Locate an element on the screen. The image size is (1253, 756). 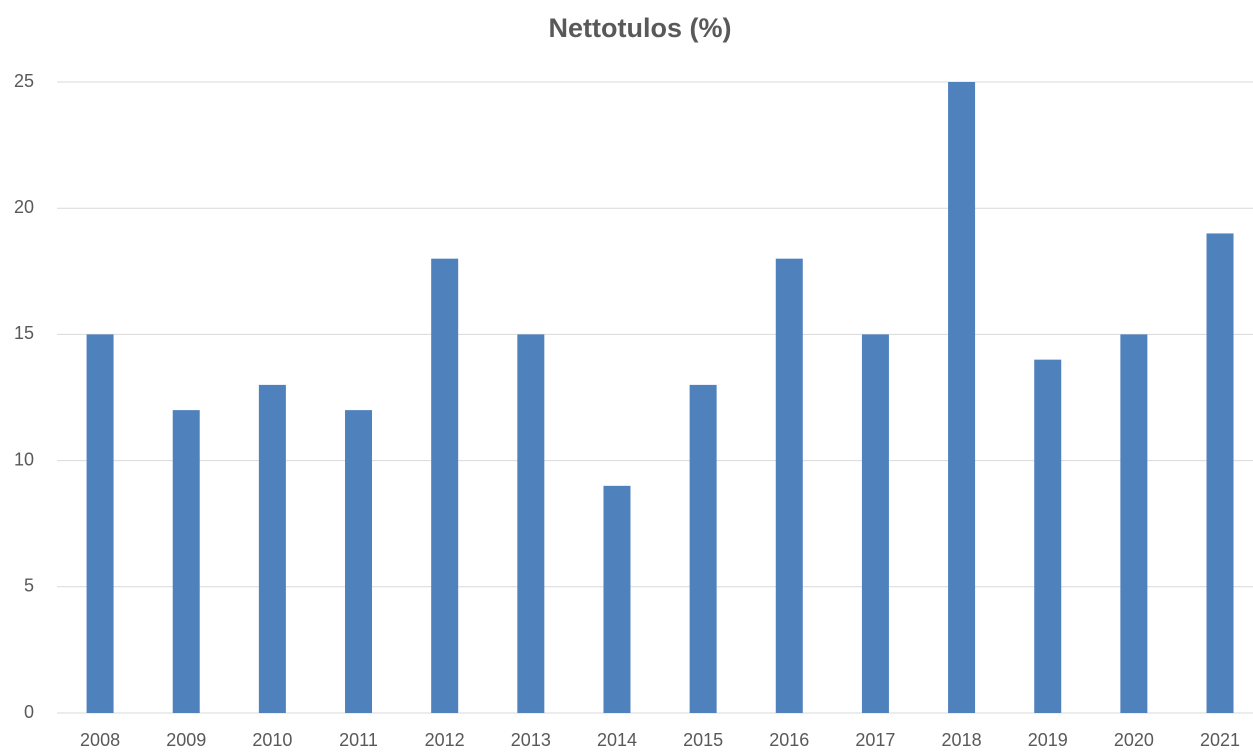
x-tick-label: 2020 is located at coordinates (1134, 740).